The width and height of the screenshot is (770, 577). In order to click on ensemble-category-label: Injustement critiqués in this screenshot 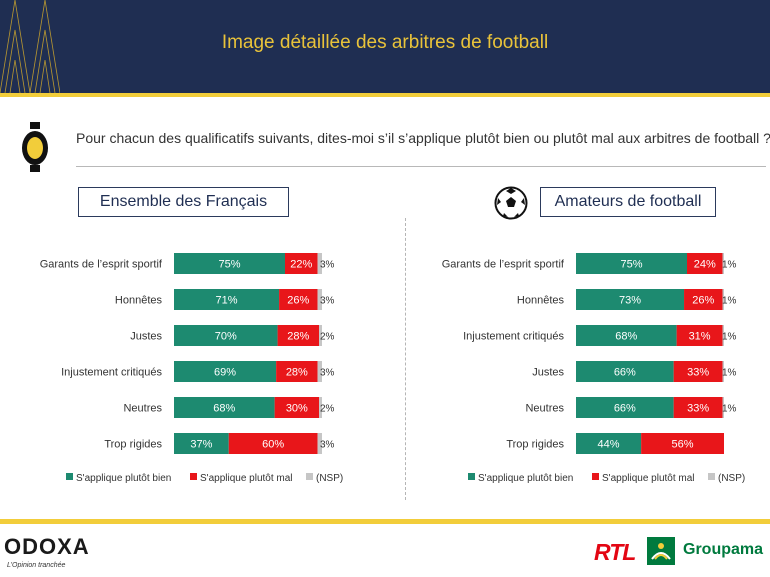, I will do `click(111, 373)`.